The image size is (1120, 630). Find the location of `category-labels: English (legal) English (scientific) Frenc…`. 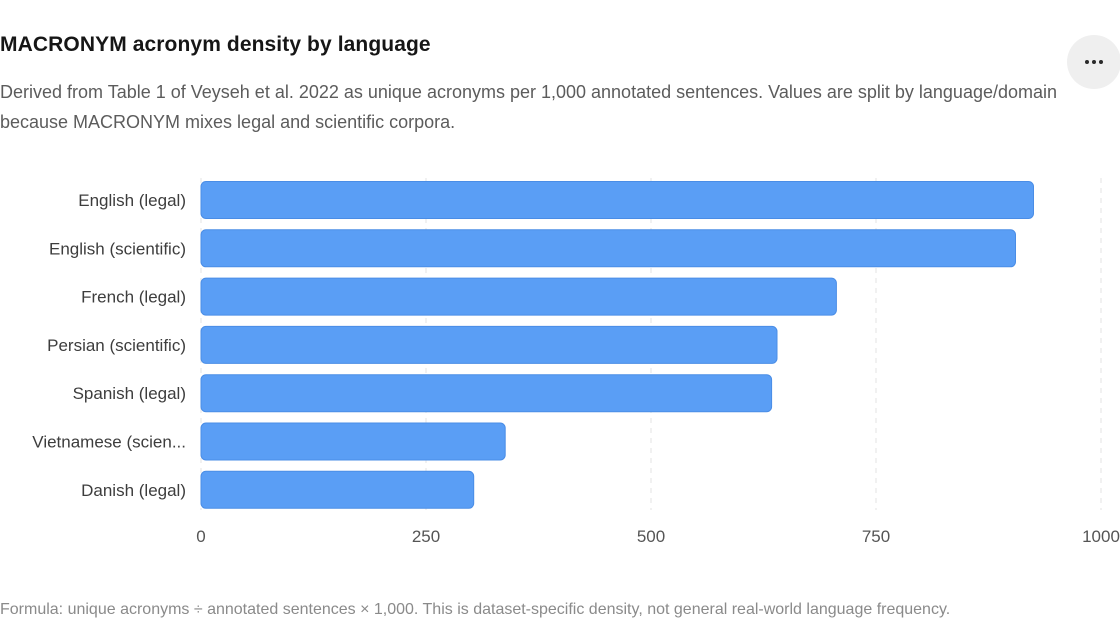

category-labels: English (legal) English (scientific) Frenc… is located at coordinates (109, 345).